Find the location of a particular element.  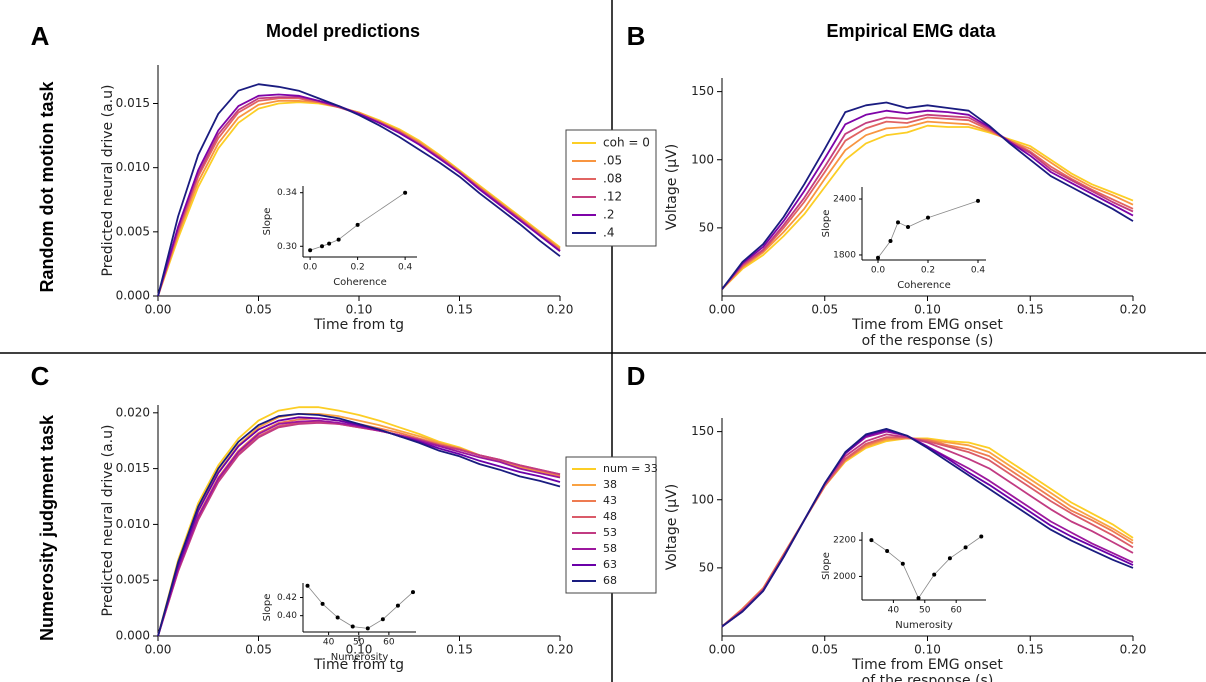

y-tick-label: 0.40 is located at coordinates (287, 616).